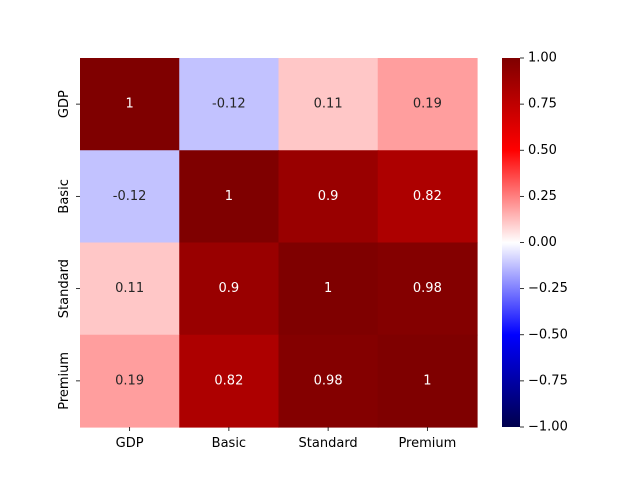  I want to click on y-tick-label: Premium, so click(64, 381).